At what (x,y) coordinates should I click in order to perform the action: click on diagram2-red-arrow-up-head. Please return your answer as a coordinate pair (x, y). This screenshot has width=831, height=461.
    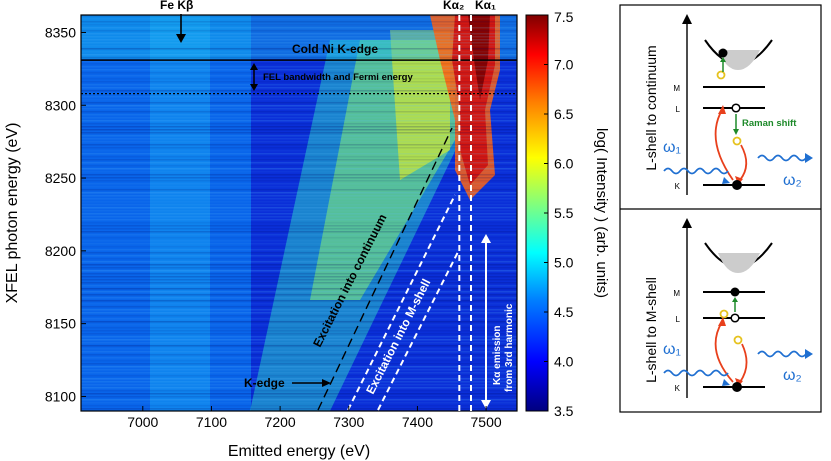
    Looking at the image, I should click on (722, 321).